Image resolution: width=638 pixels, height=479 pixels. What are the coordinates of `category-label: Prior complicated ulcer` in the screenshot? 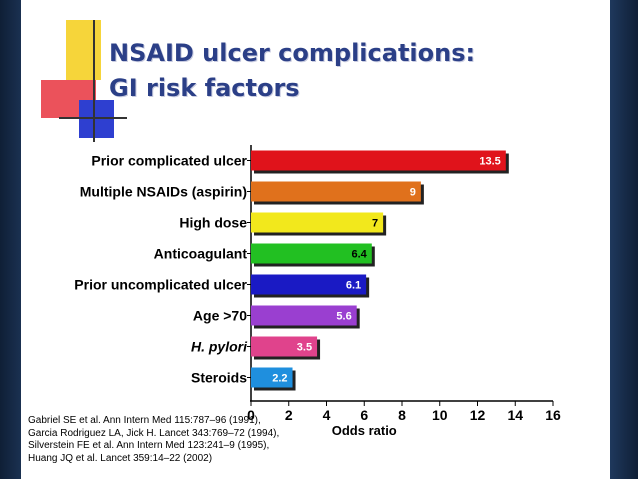 It's located at (169, 161).